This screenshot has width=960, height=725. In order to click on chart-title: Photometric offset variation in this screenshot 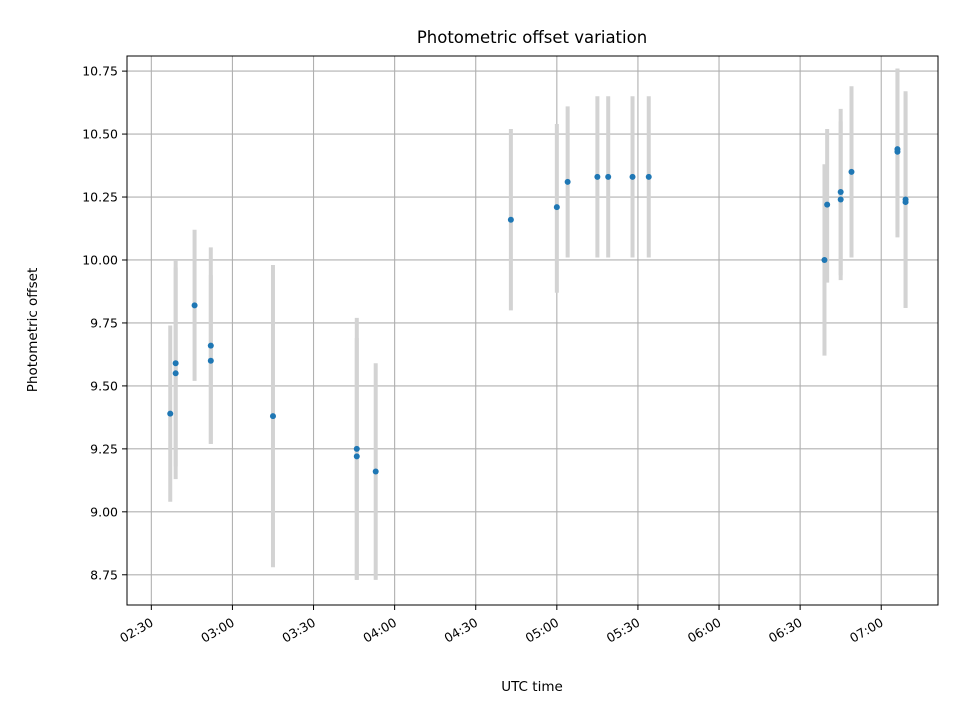, I will do `click(532, 37)`.